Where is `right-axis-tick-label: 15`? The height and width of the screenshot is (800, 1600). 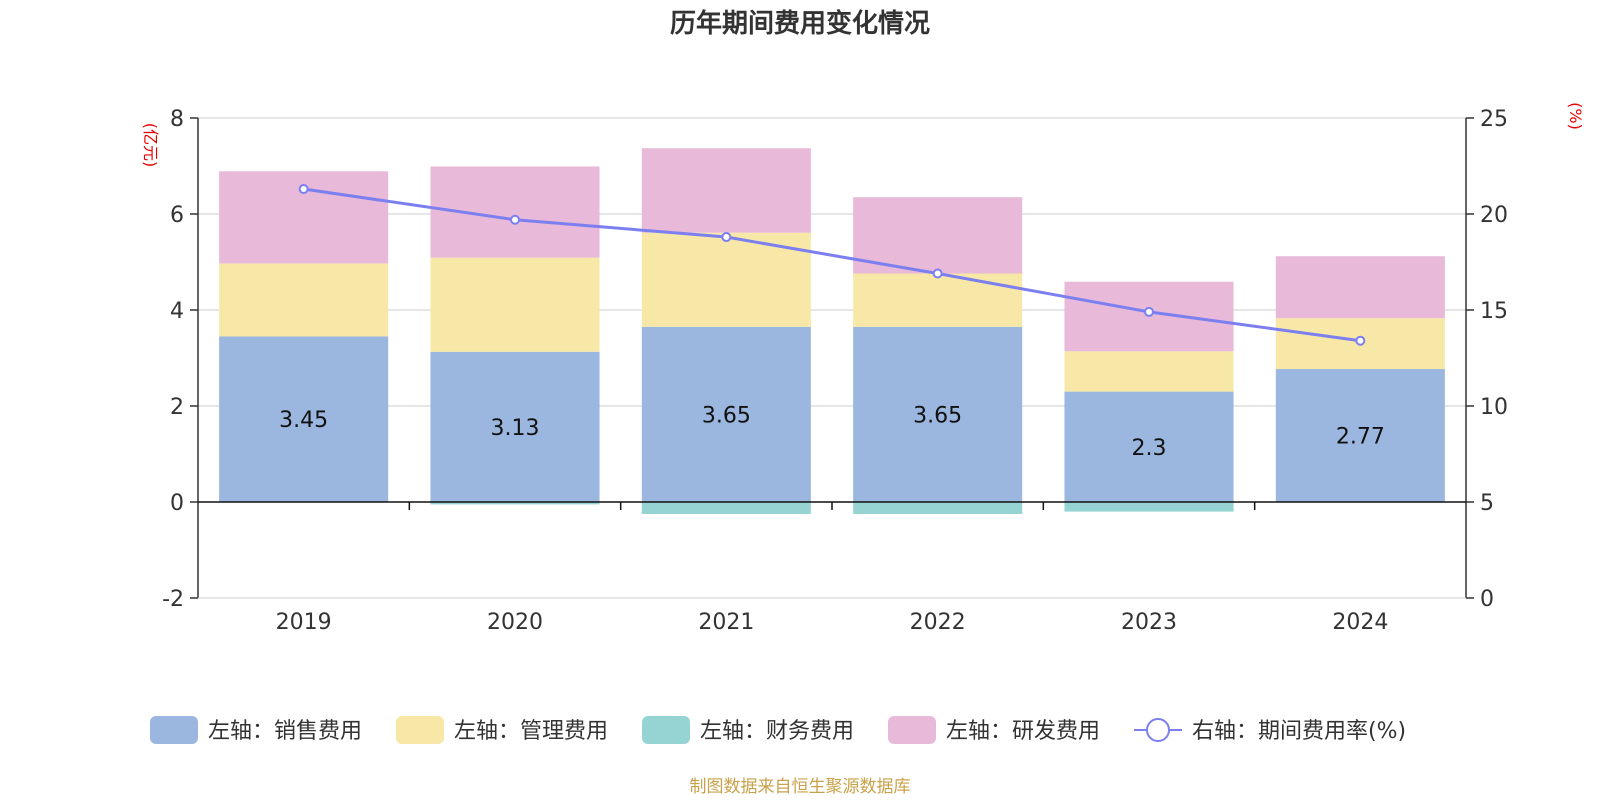
right-axis-tick-label: 15 is located at coordinates (1494, 311).